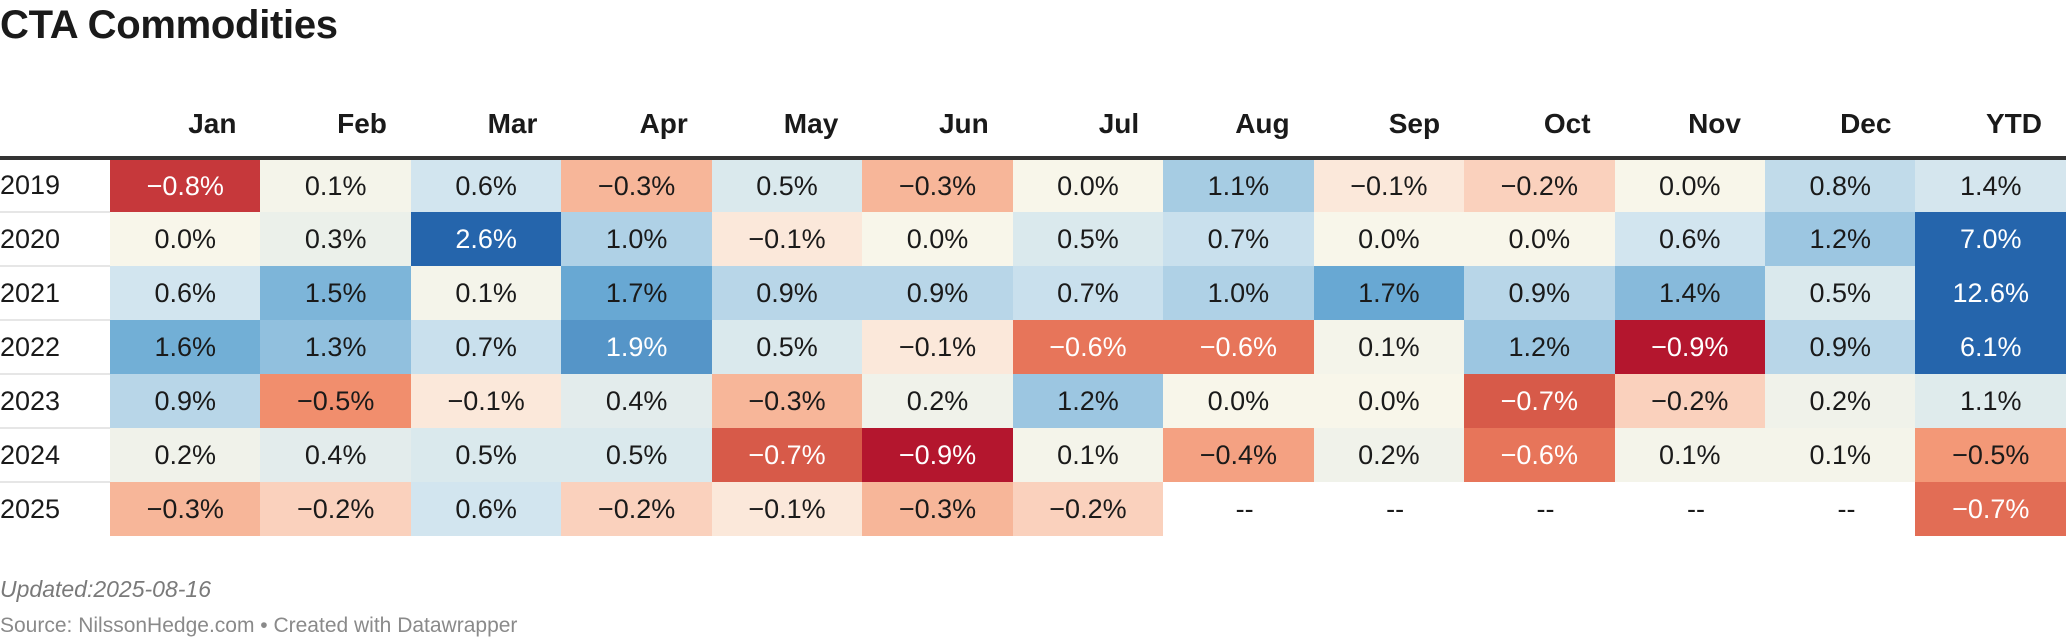 The image size is (2066, 642). I want to click on heatmap-cell-2022-jan: 1.6%, so click(185, 347).